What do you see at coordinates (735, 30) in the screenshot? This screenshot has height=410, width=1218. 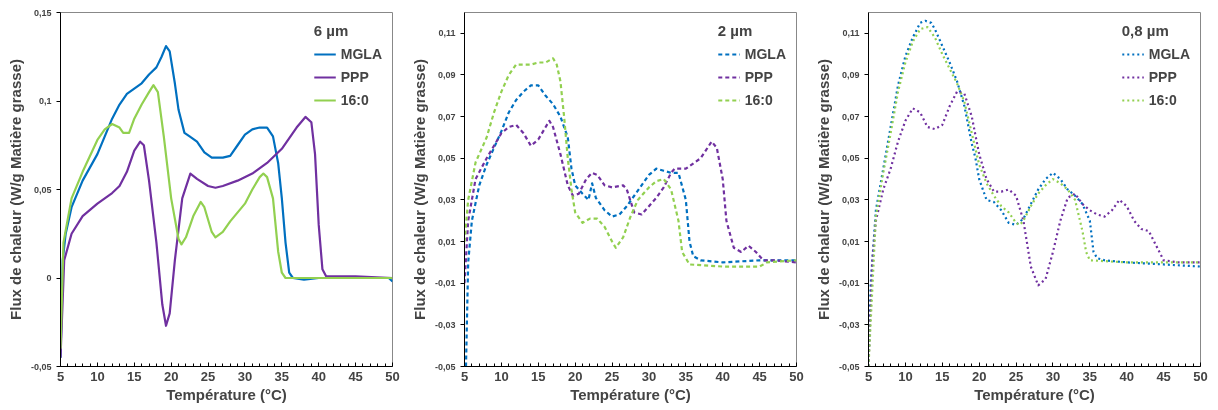 I see `legend-title: 2 µm` at bounding box center [735, 30].